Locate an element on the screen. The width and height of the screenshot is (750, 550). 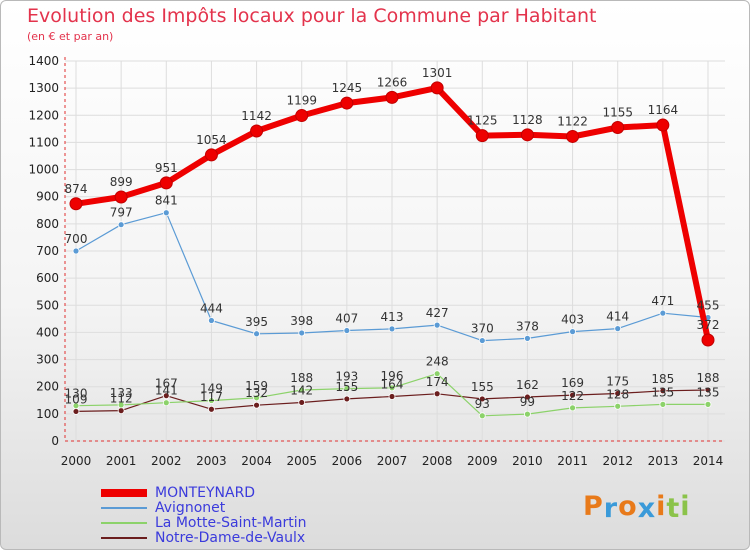
data-label: 122 is located at coordinates (572, 396).